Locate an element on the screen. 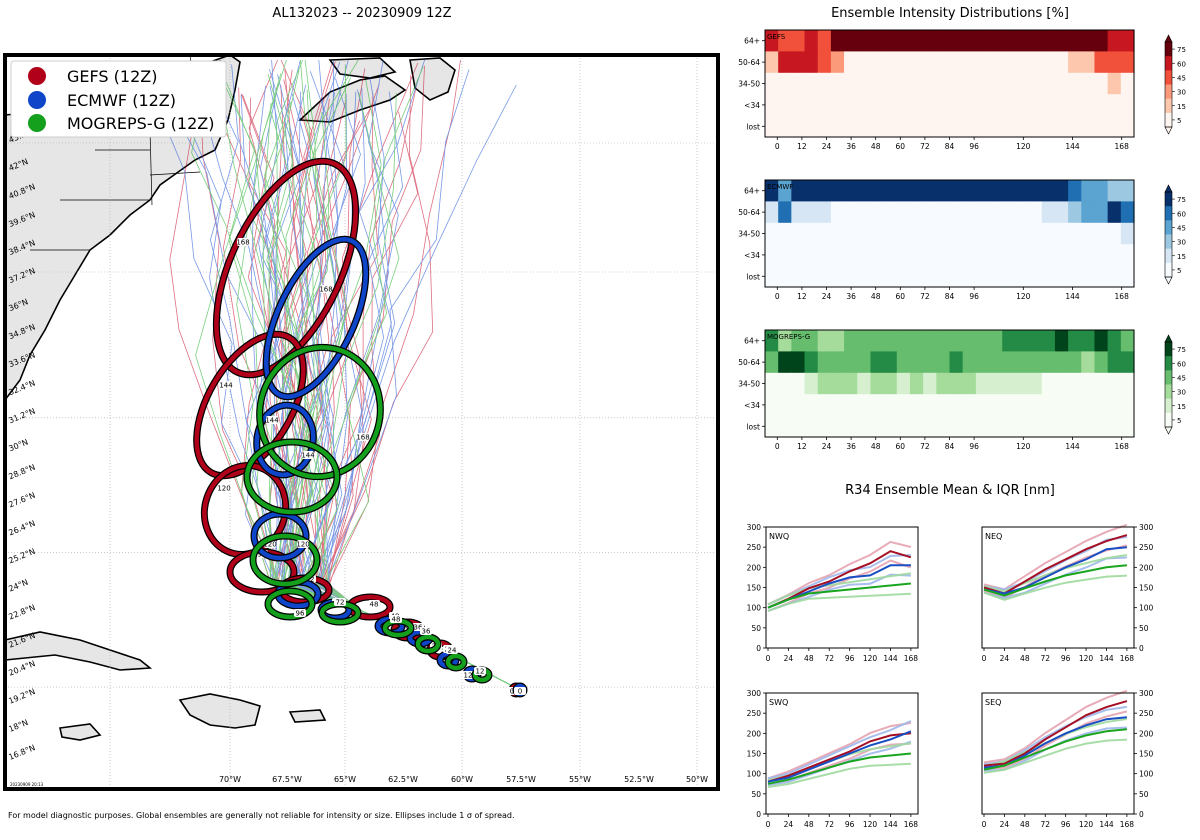 The width and height of the screenshot is (1200, 840). heatmap-x-tick: 12 is located at coordinates (802, 446).